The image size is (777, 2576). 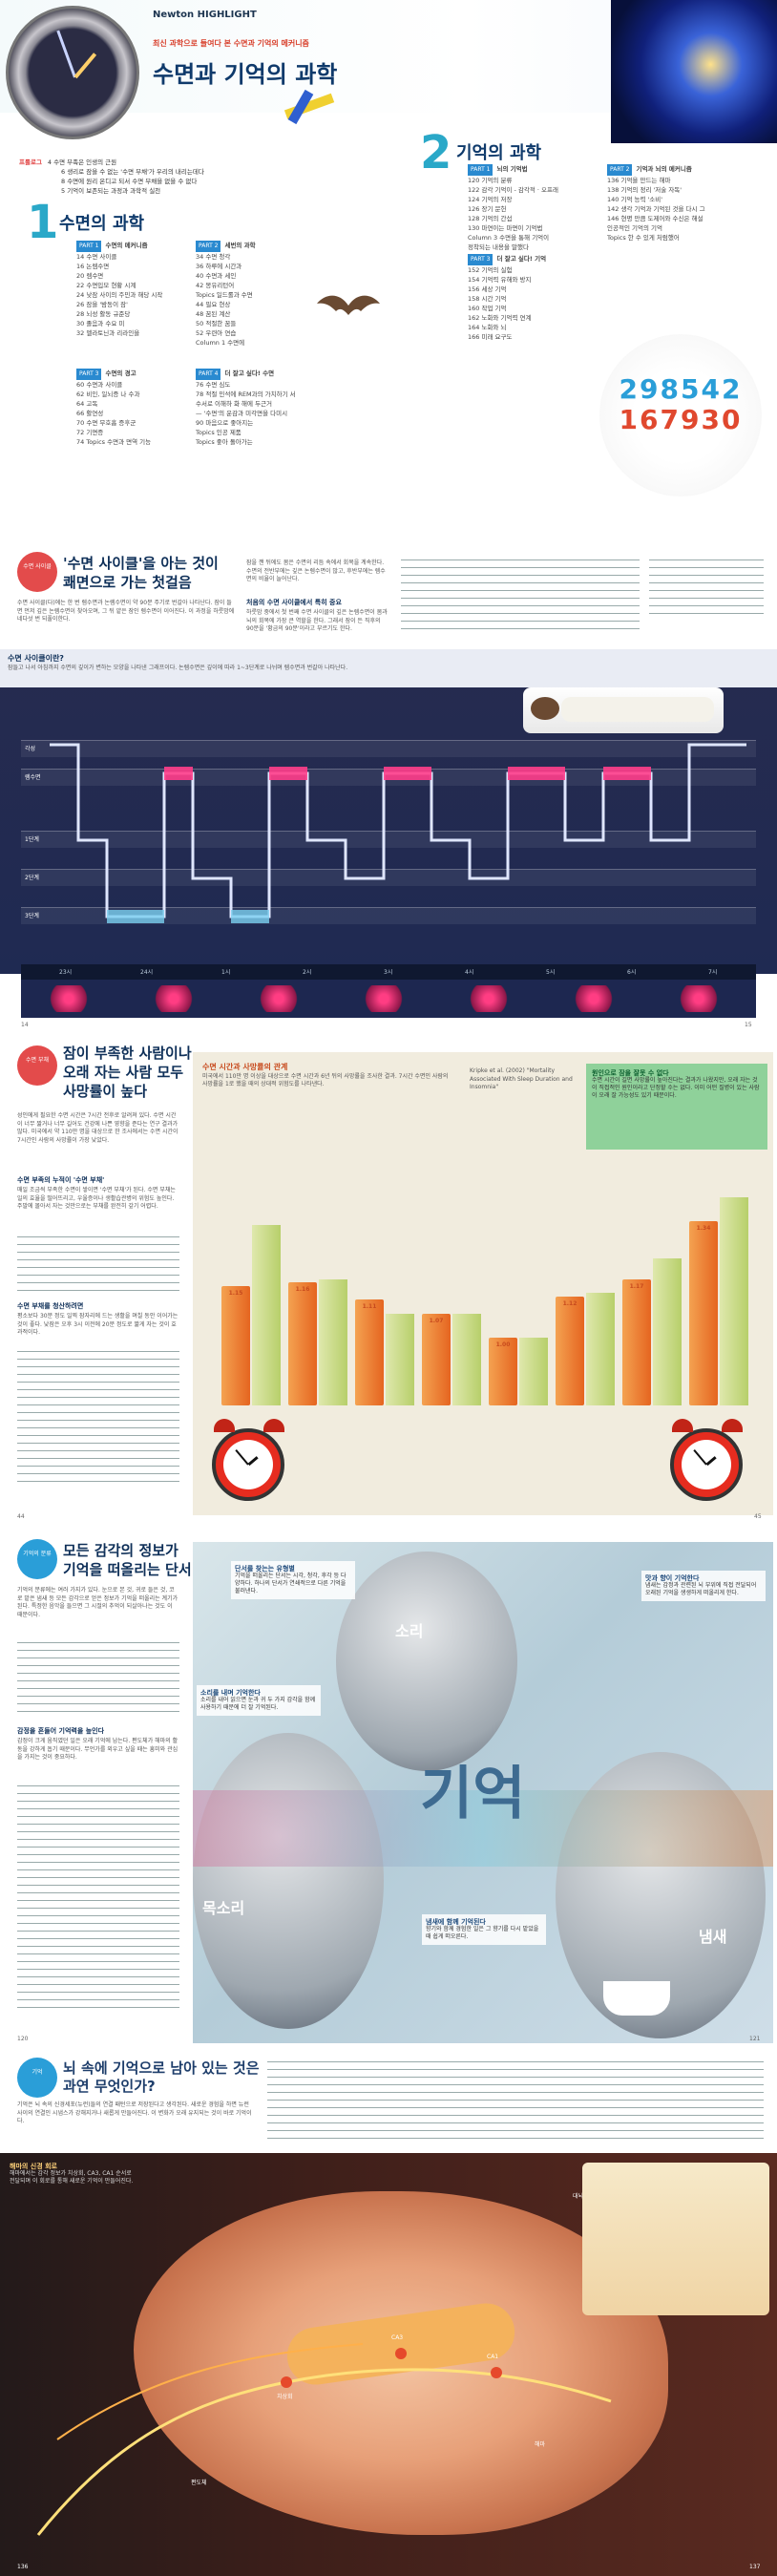 I want to click on toc-entry: 78 적절 민석에 REM과의 가치하기 서, so click(x=246, y=394).